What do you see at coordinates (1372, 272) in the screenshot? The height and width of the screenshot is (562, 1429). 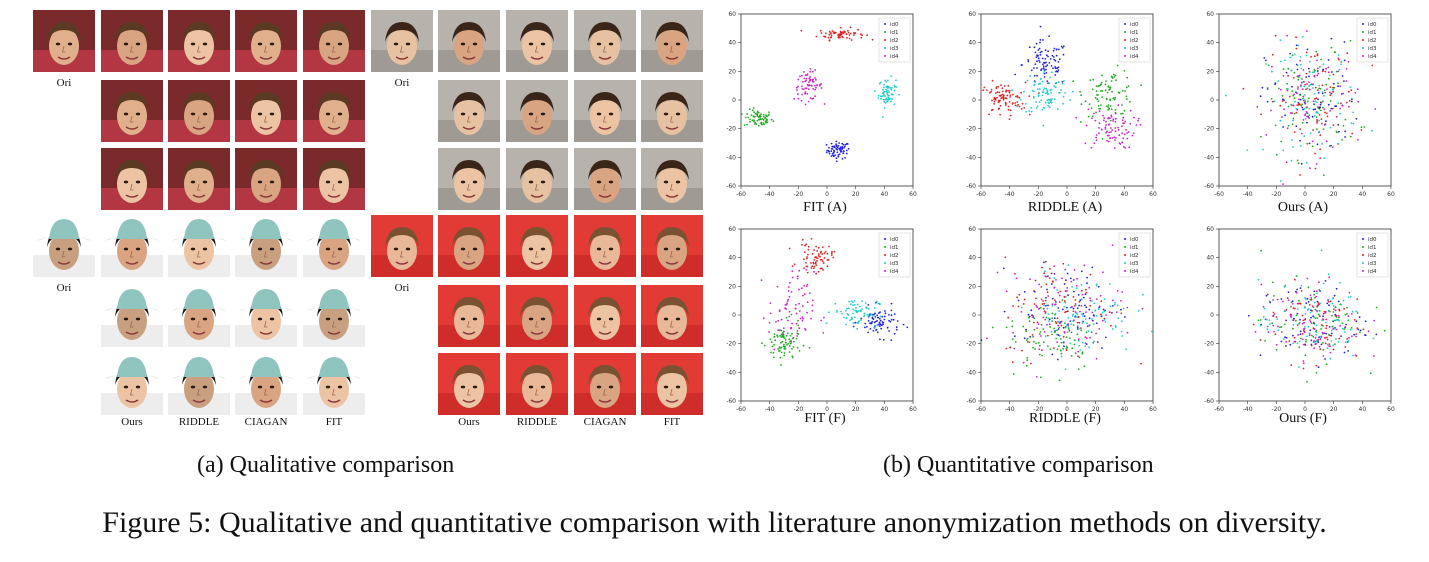 I see `legend-entry: id4` at bounding box center [1372, 272].